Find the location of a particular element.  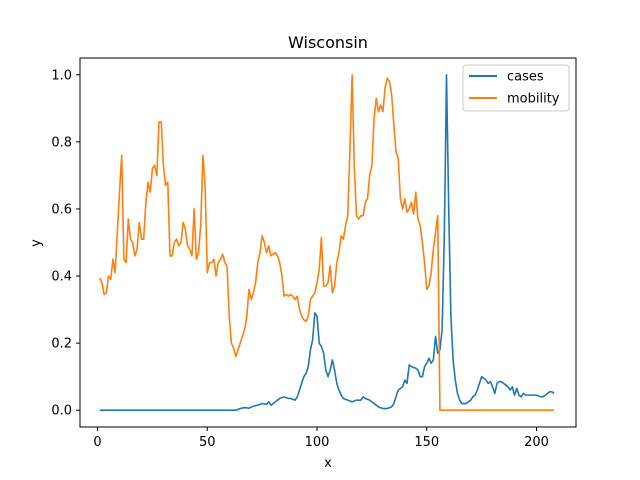

y-tick-label: 0.8 is located at coordinates (61, 142).